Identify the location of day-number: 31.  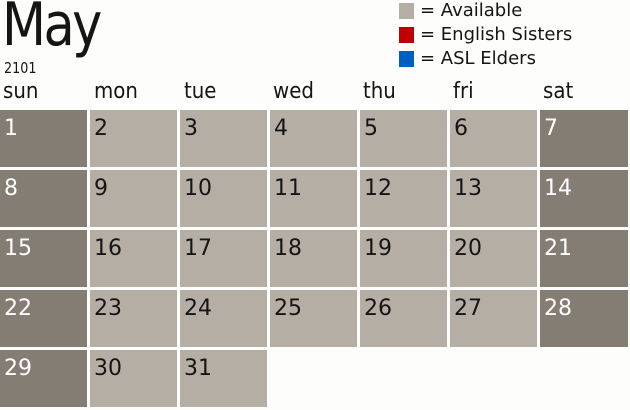
(198, 368).